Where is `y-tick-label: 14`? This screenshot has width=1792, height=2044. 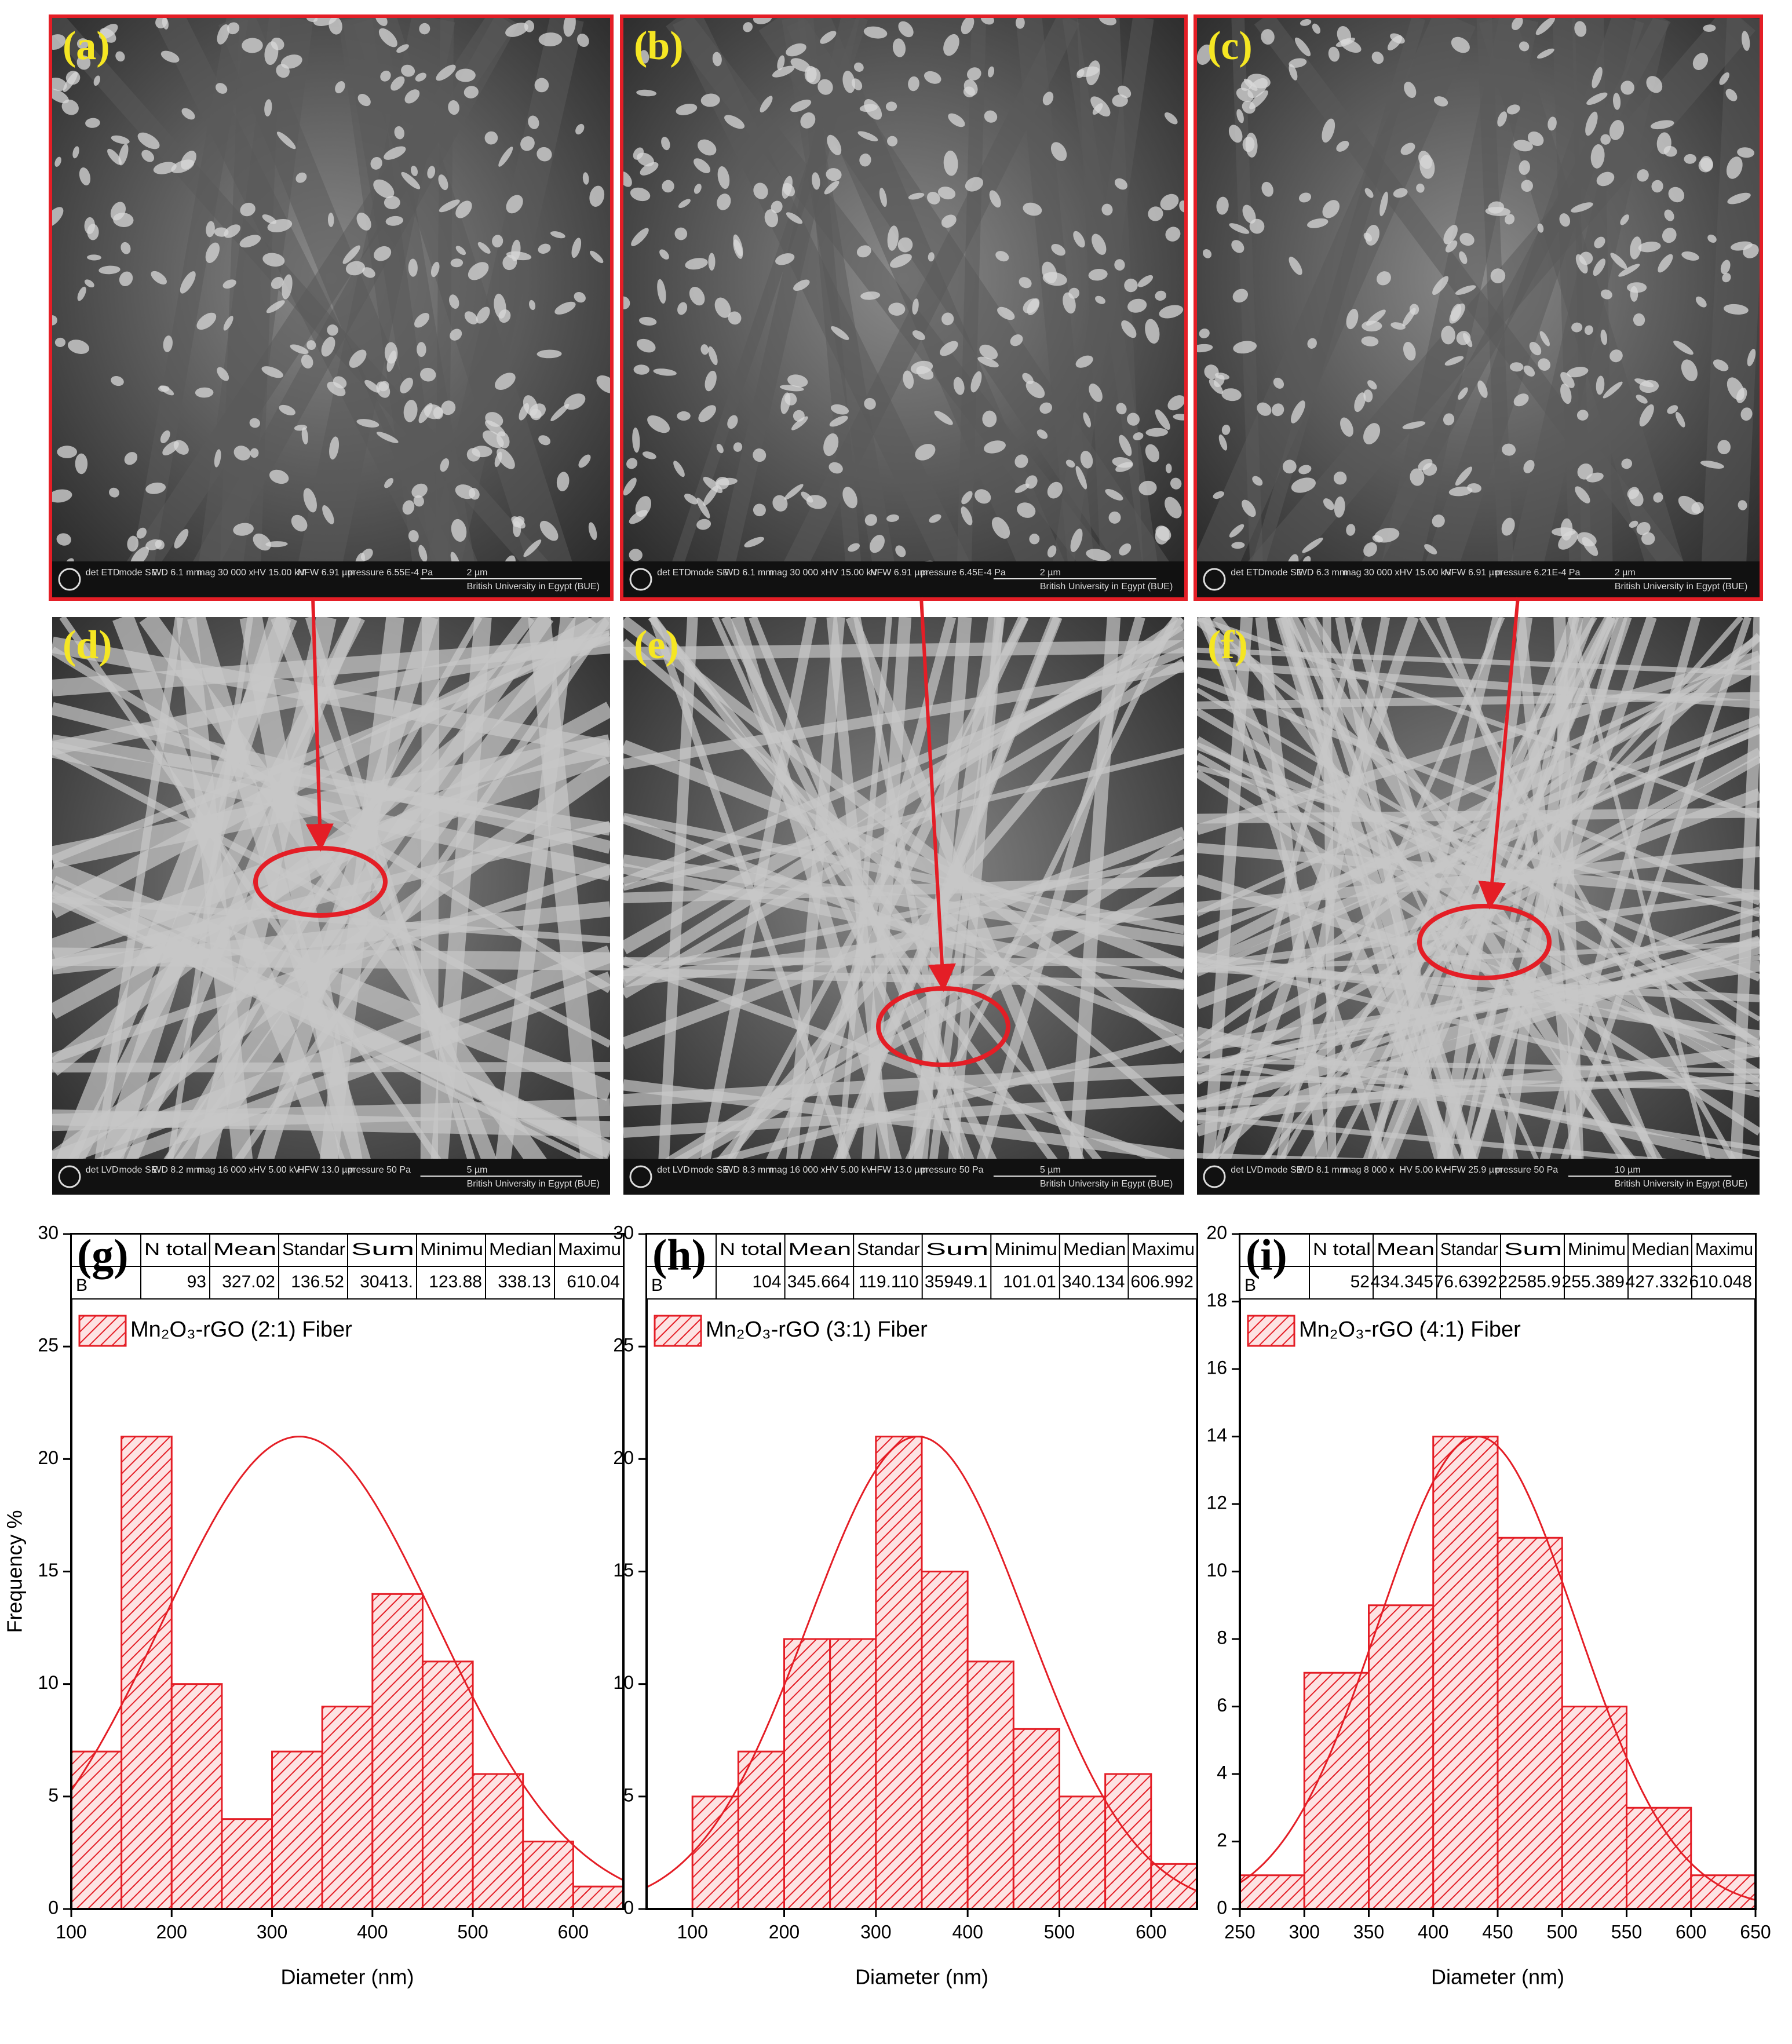 y-tick-label: 14 is located at coordinates (1216, 1436).